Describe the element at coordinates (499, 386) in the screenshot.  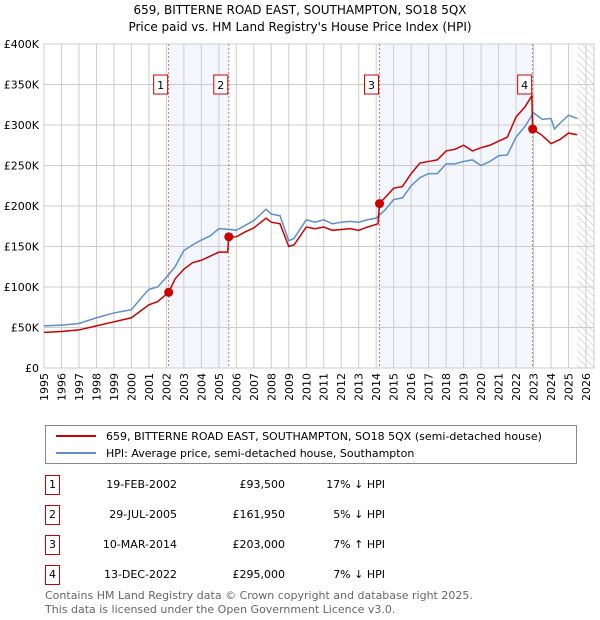
I see `x-tick-label: 2021` at that location.